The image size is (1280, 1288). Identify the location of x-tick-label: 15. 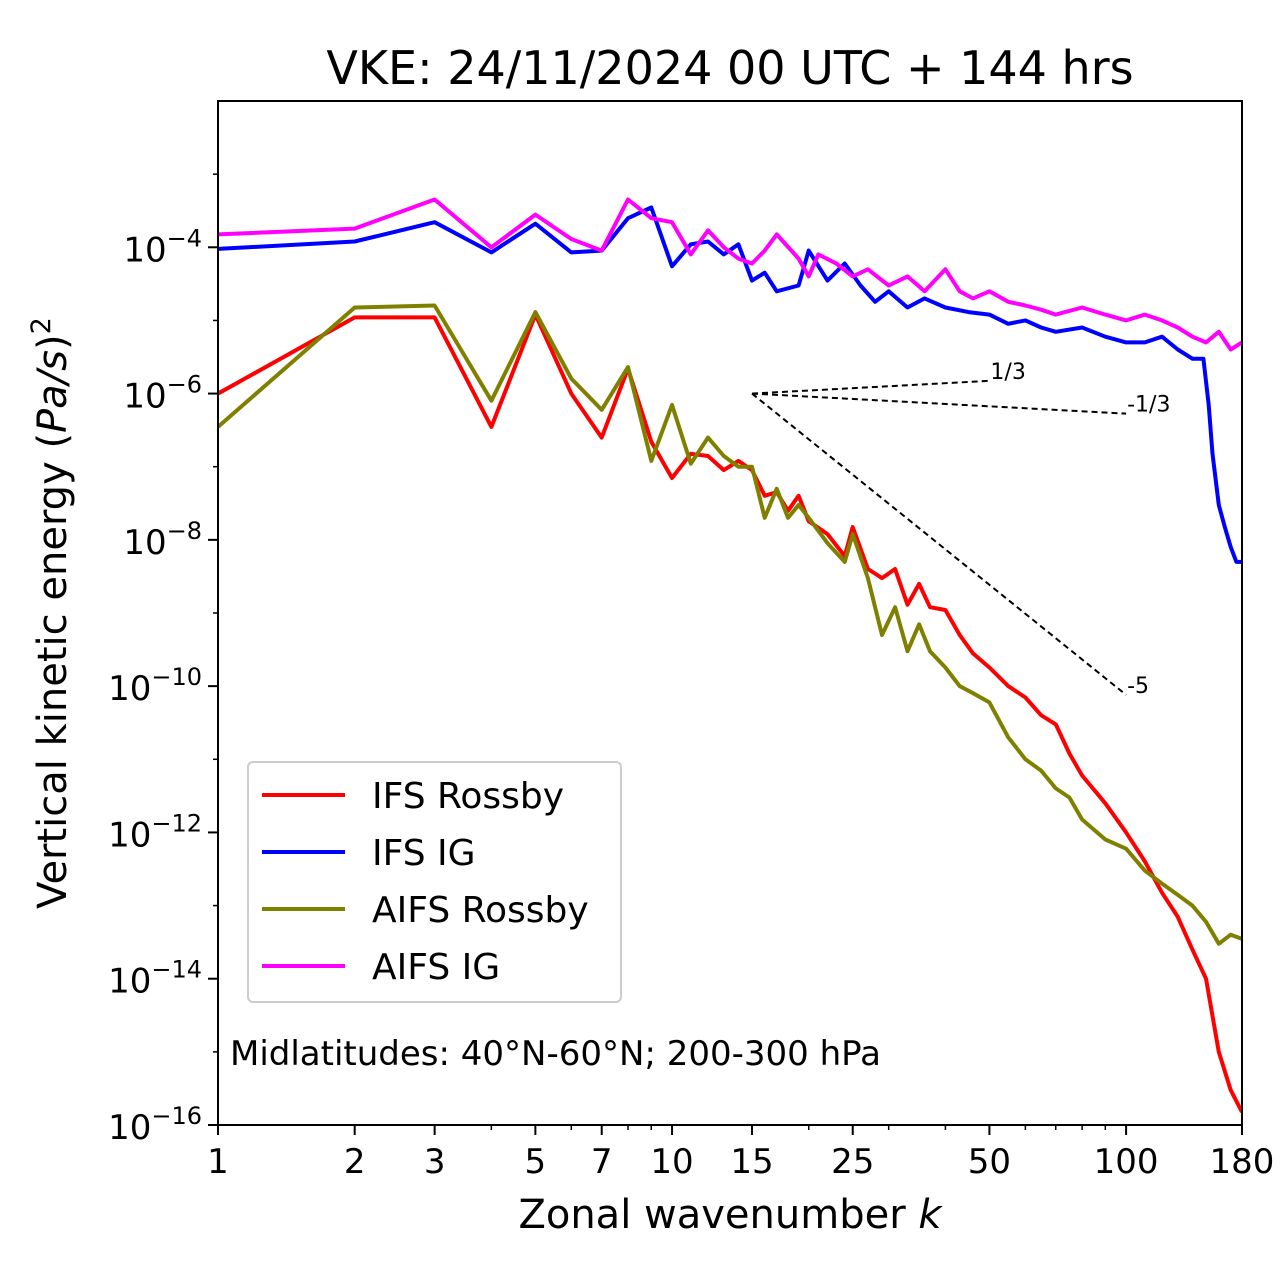
(751, 1162).